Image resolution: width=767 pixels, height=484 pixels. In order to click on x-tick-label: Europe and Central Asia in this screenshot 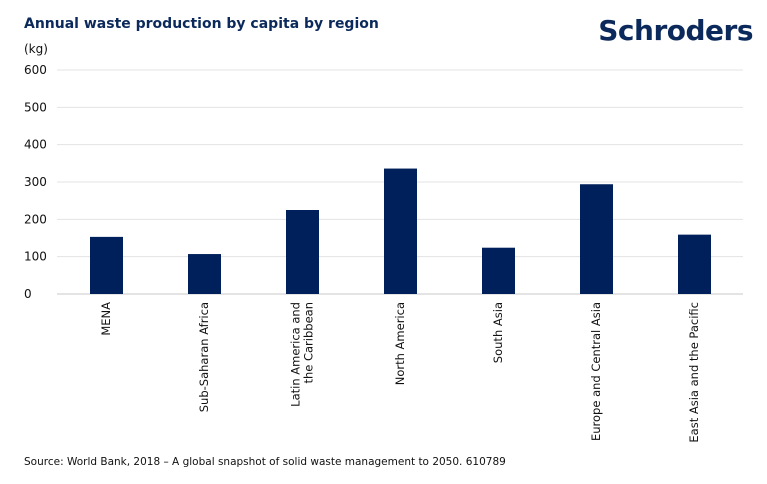, I will do `click(596, 371)`.